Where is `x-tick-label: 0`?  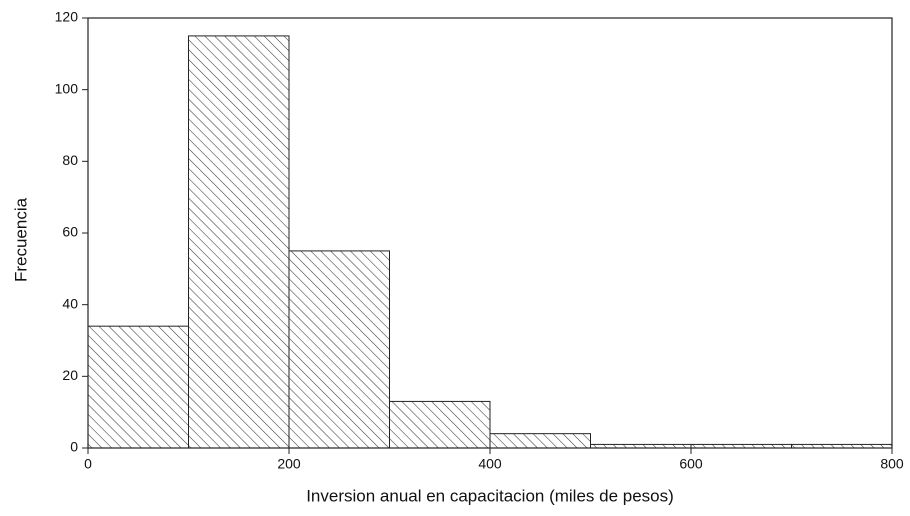
x-tick-label: 0 is located at coordinates (88, 464).